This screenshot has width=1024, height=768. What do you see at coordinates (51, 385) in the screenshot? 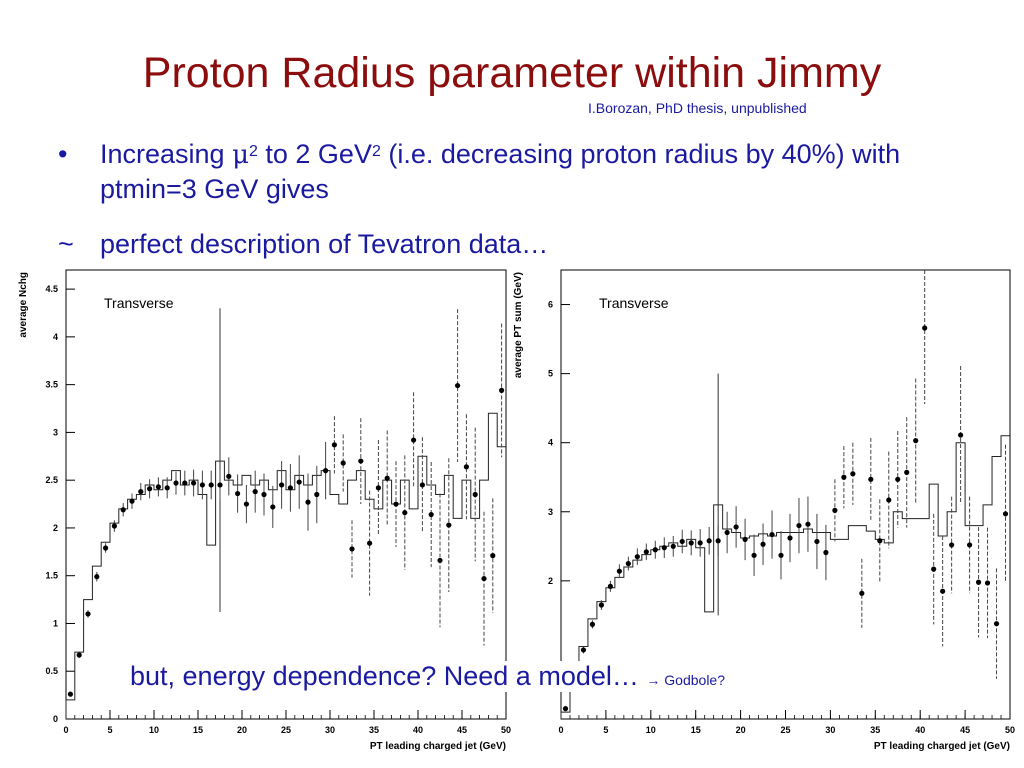
I see `y-tick-label: 3.5` at bounding box center [51, 385].